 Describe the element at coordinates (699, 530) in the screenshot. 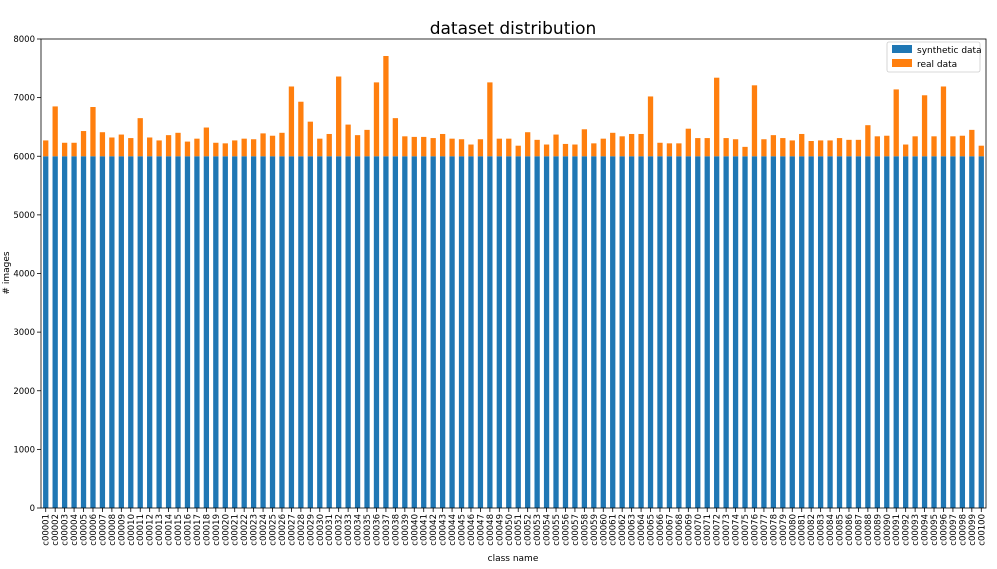

I see `x-tick-label: c00070` at that location.